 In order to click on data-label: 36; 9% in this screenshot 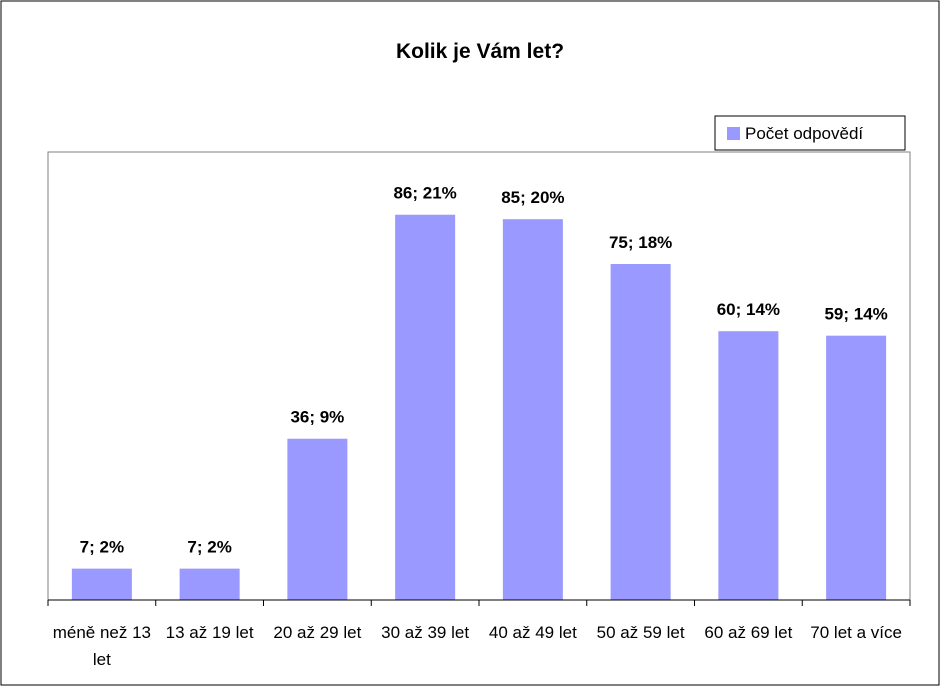, I will do `click(317, 417)`.